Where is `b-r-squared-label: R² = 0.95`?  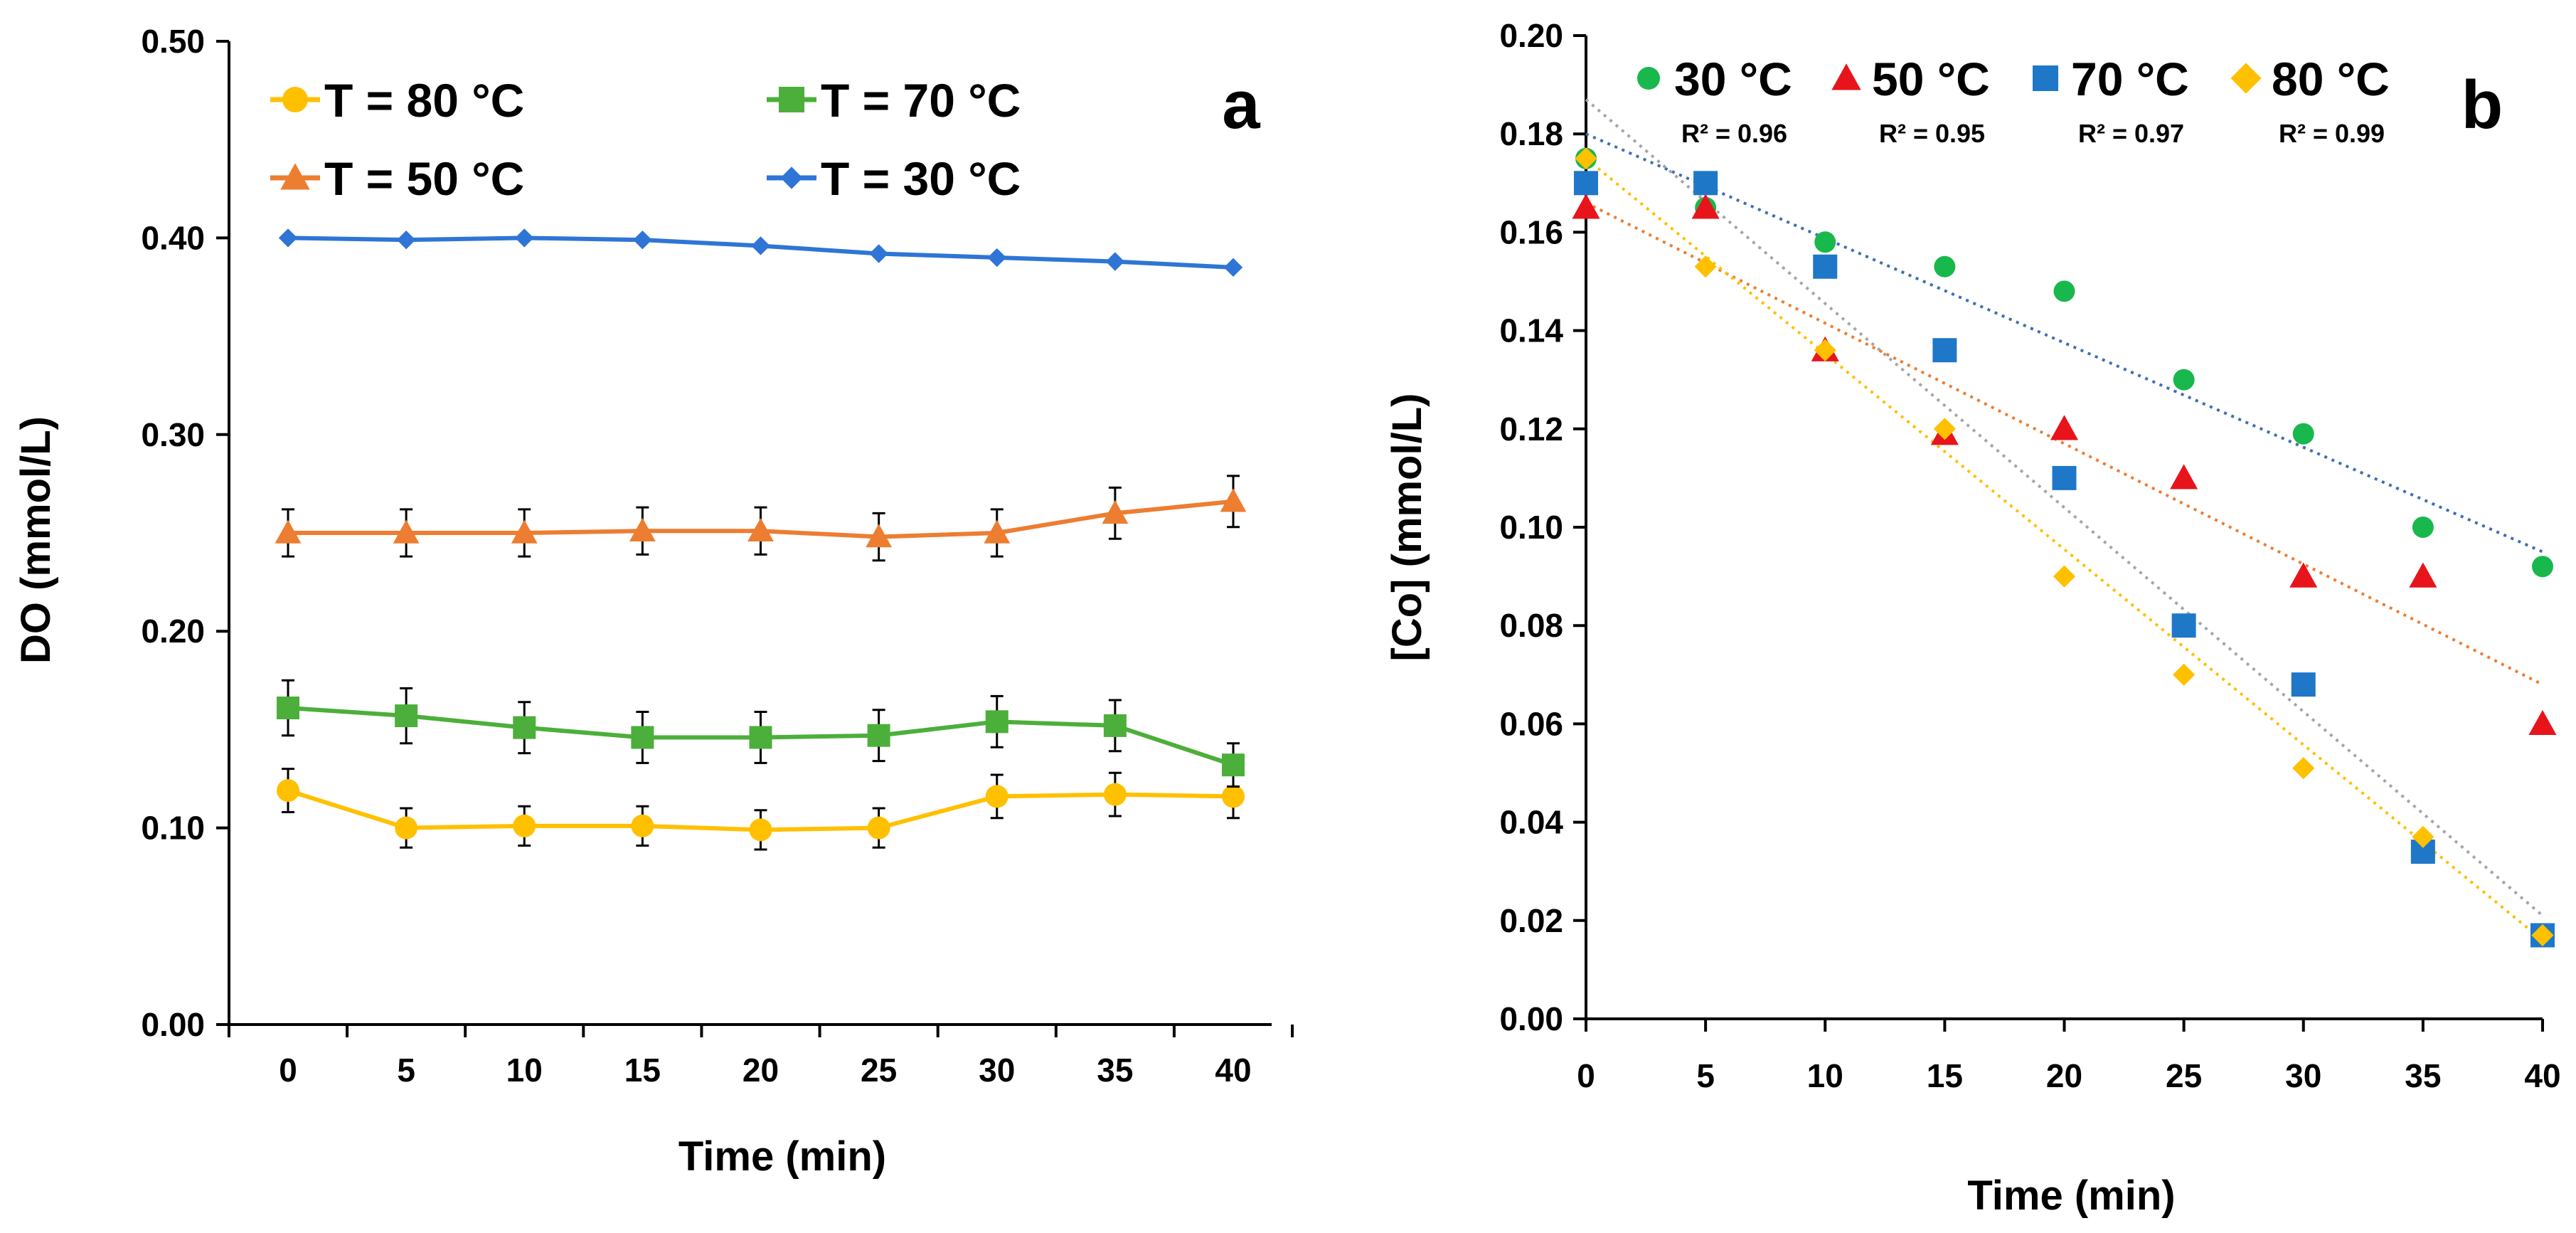 b-r-squared-label: R² = 0.95 is located at coordinates (1932, 133).